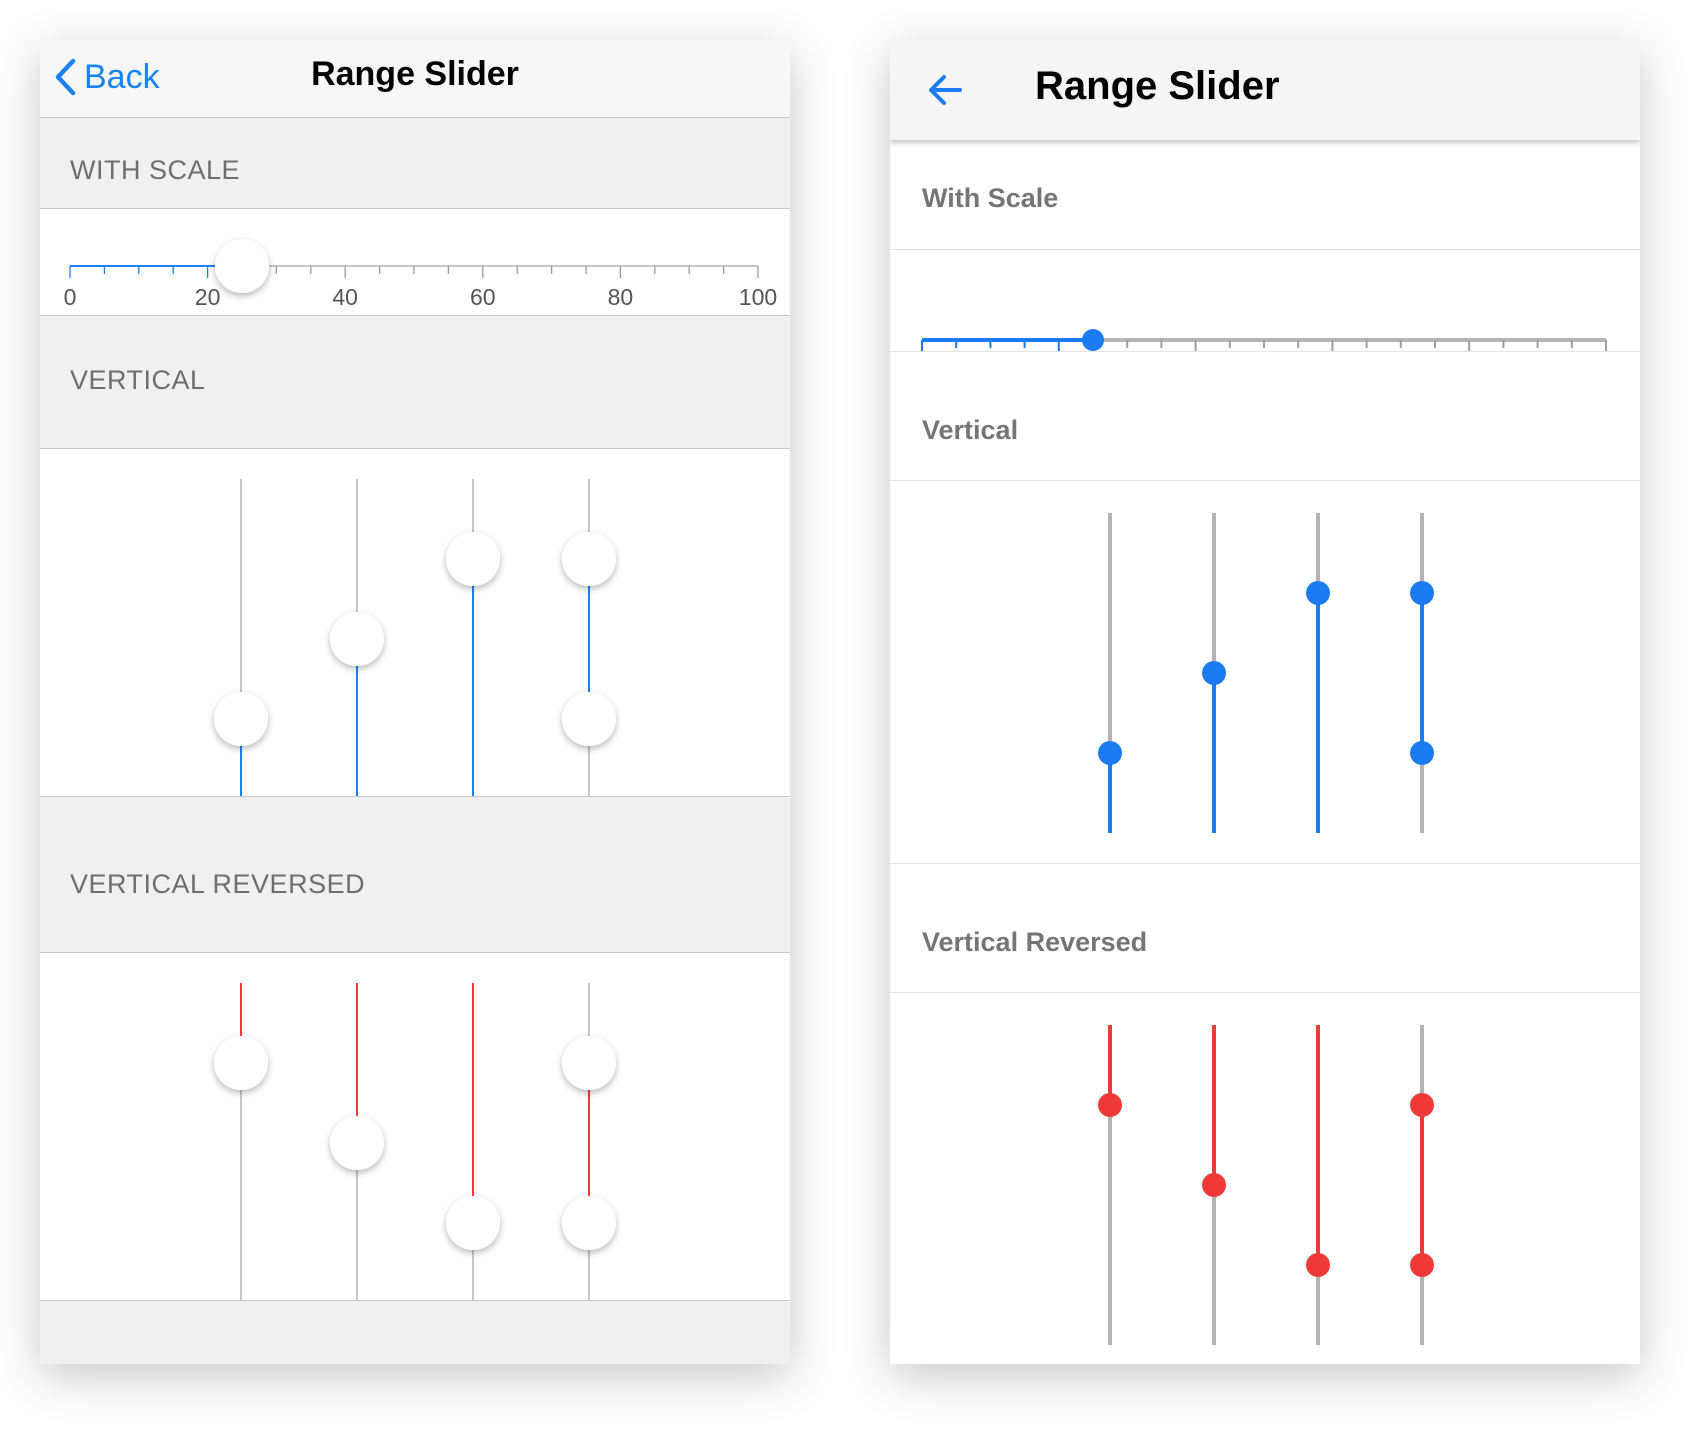  I want to click on arrow-left-icon, so click(945, 90).